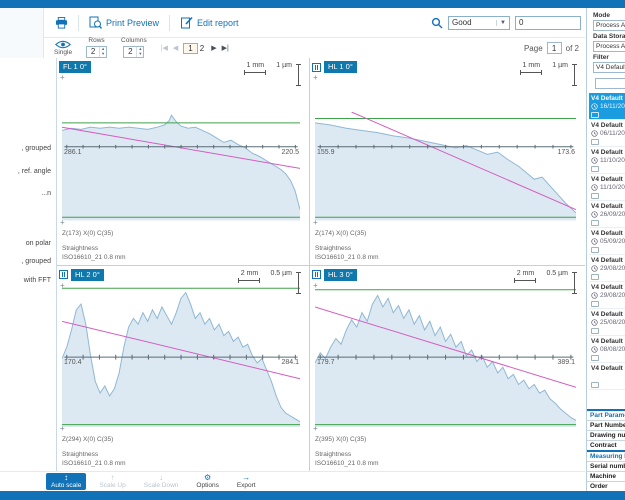 The width and height of the screenshot is (625, 500). I want to click on axis-start-value: 179.7, so click(326, 362).